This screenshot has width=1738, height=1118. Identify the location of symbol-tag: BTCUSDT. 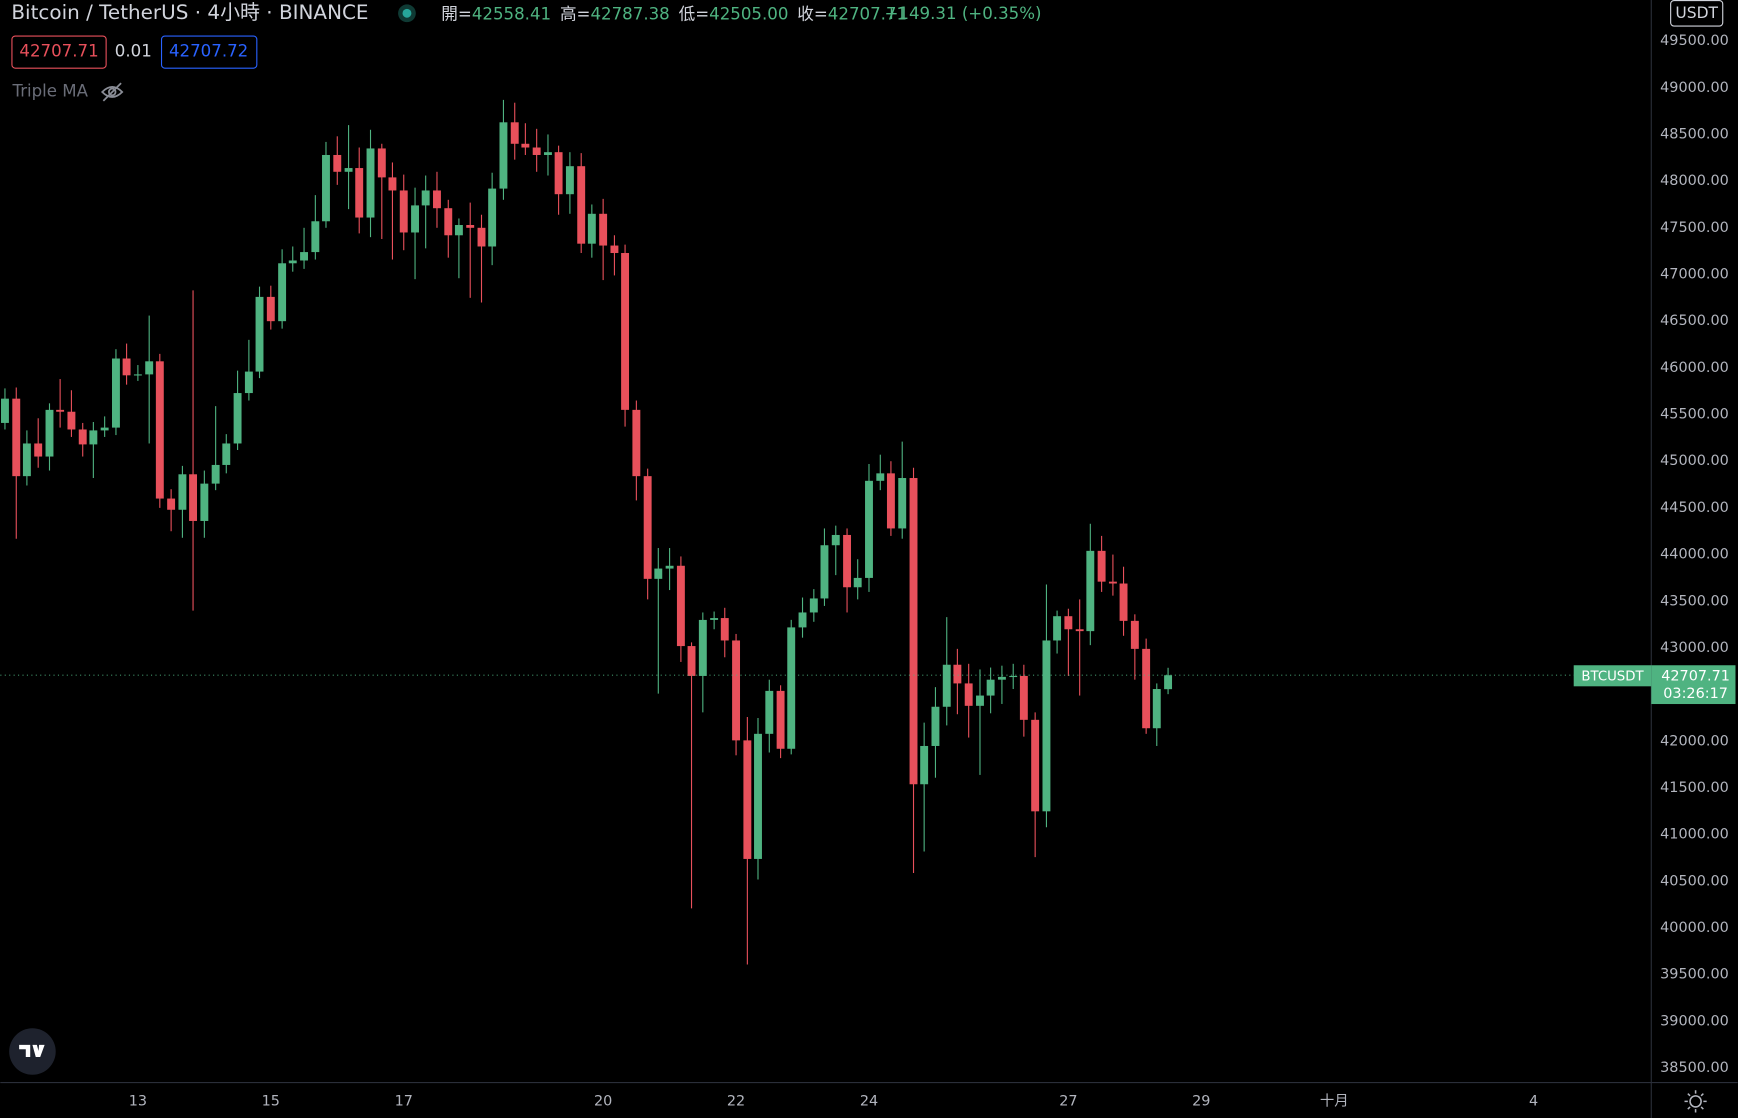
(1612, 676).